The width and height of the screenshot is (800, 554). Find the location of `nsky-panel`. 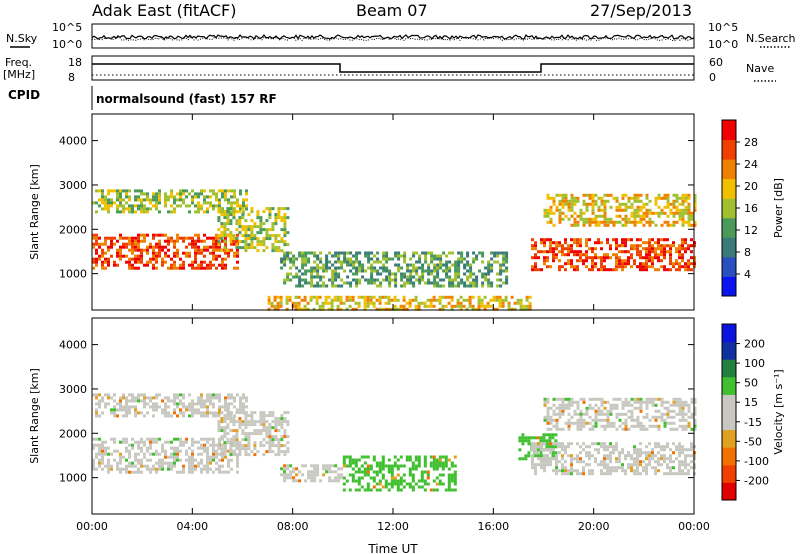

nsky-panel is located at coordinates (393, 36).